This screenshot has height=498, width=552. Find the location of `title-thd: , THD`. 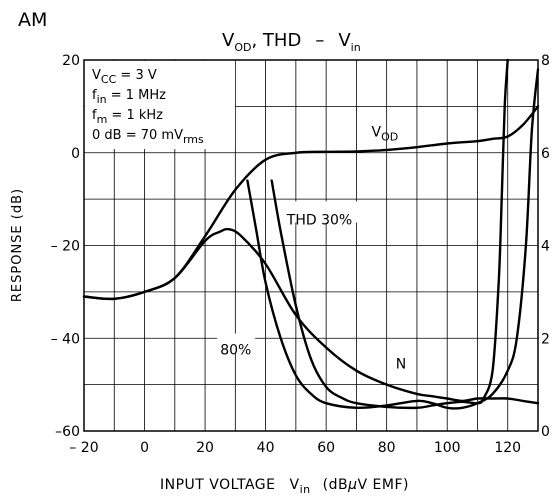

title-thd: , THD is located at coordinates (276, 40).